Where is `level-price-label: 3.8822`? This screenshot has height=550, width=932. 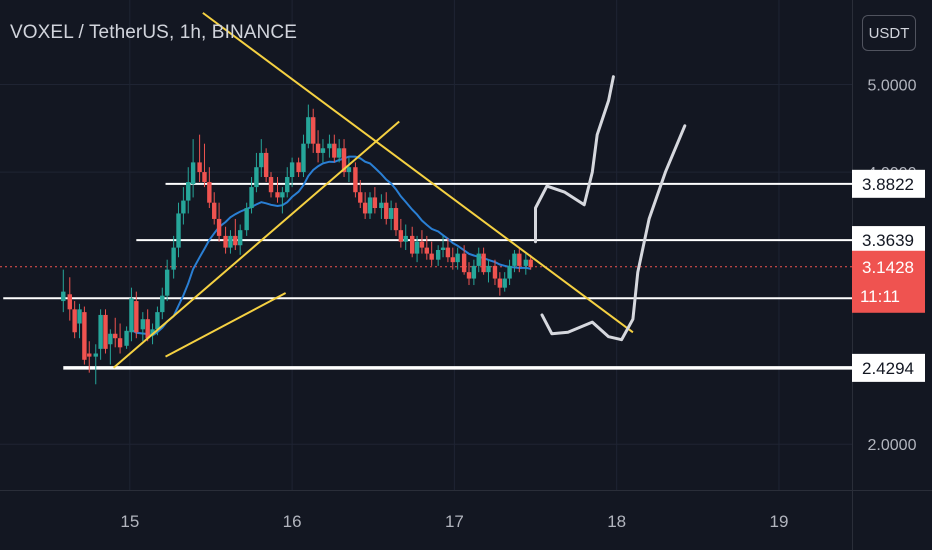 level-price-label: 3.8822 is located at coordinates (888, 184).